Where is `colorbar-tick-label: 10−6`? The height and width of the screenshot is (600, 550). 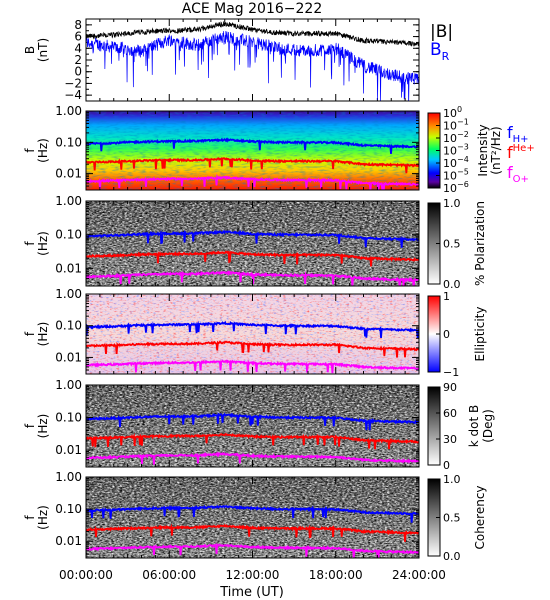 colorbar-tick-label: 10−6 is located at coordinates (456, 187).